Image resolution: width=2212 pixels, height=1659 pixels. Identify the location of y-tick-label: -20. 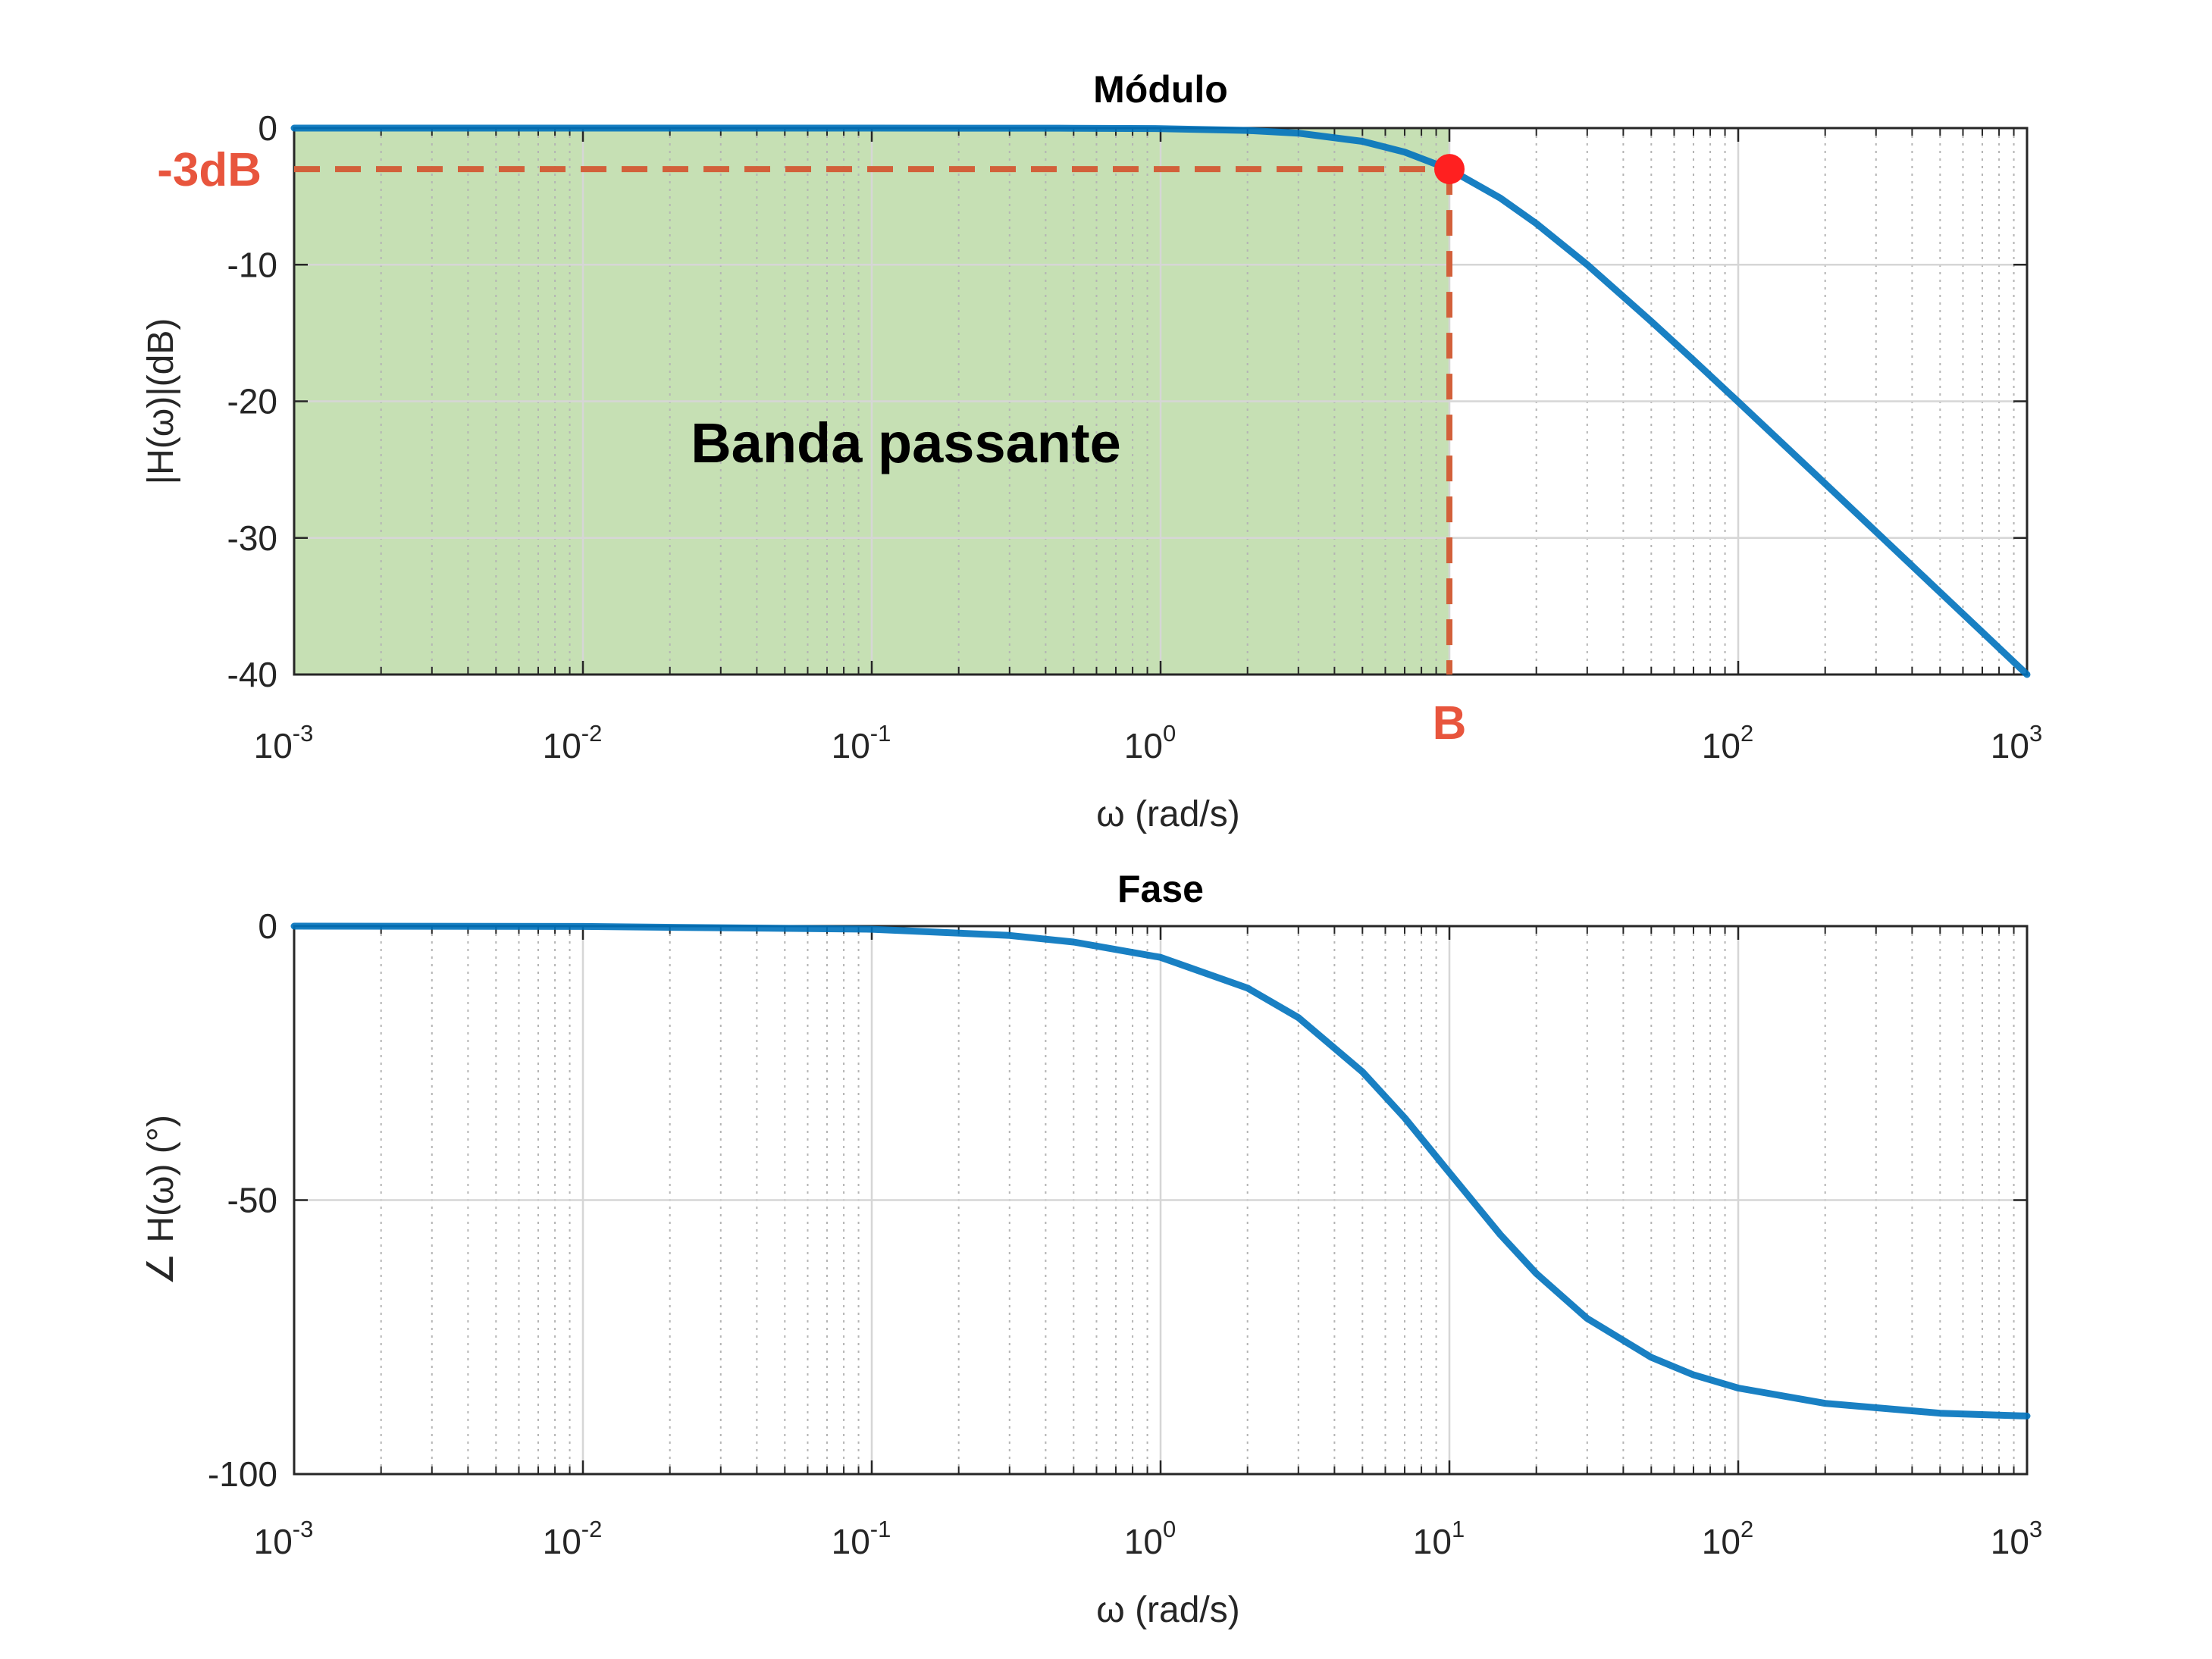
(252, 401).